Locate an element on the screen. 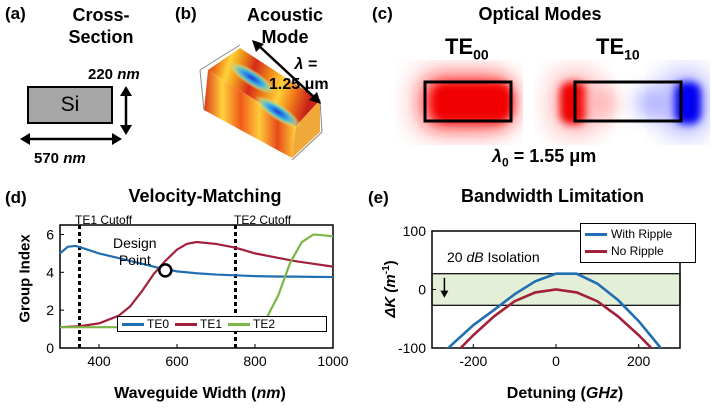  isolation-annotation: 20 dB Isolation is located at coordinates (493, 257).